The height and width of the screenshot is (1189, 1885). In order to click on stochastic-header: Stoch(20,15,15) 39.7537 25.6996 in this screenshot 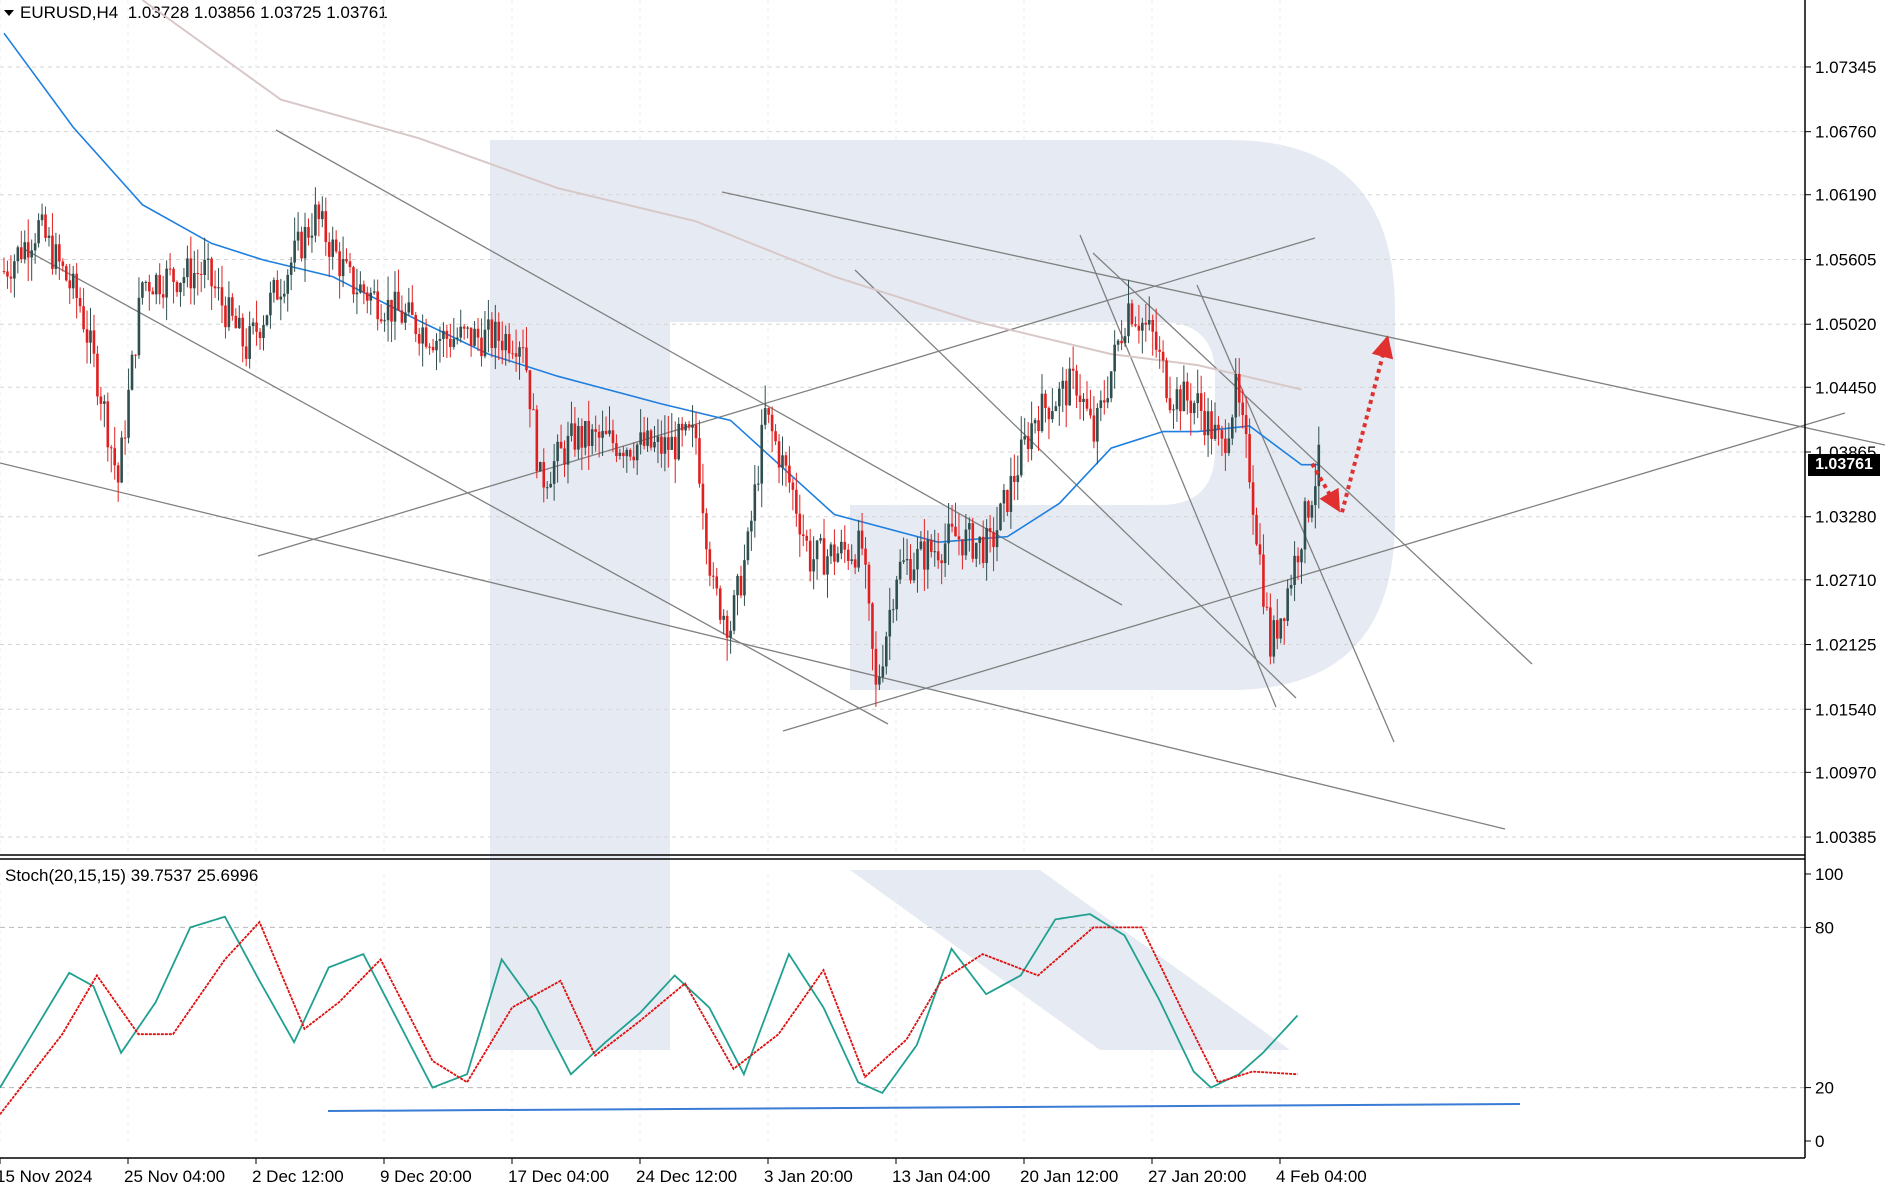, I will do `click(132, 875)`.